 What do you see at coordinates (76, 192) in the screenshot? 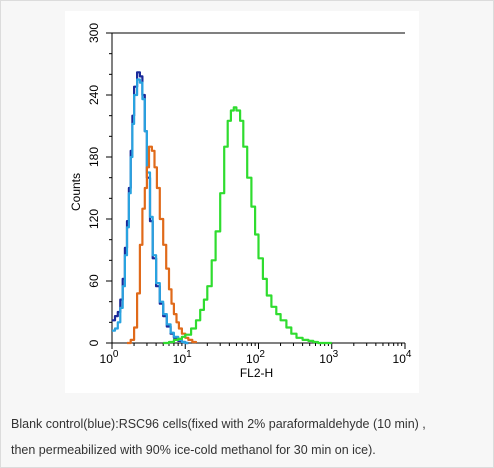
I see `y-axis-title: Counts` at bounding box center [76, 192].